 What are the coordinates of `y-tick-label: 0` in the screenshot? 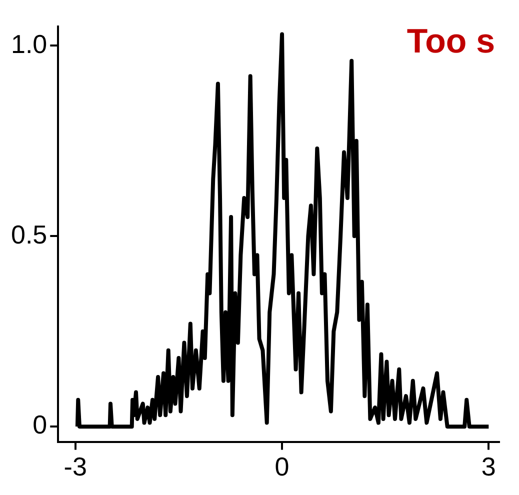 It's located at (40, 425).